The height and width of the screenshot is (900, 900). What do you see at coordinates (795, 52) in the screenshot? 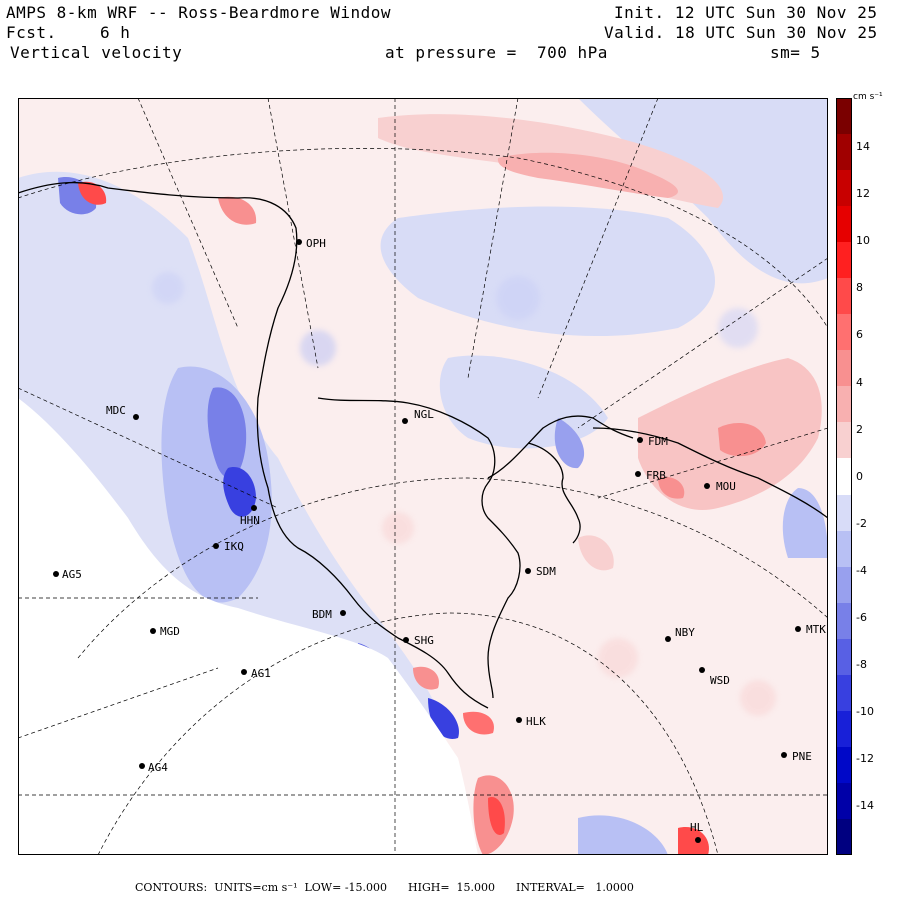
I see `smoothing-value: sm= 5` at bounding box center [795, 52].